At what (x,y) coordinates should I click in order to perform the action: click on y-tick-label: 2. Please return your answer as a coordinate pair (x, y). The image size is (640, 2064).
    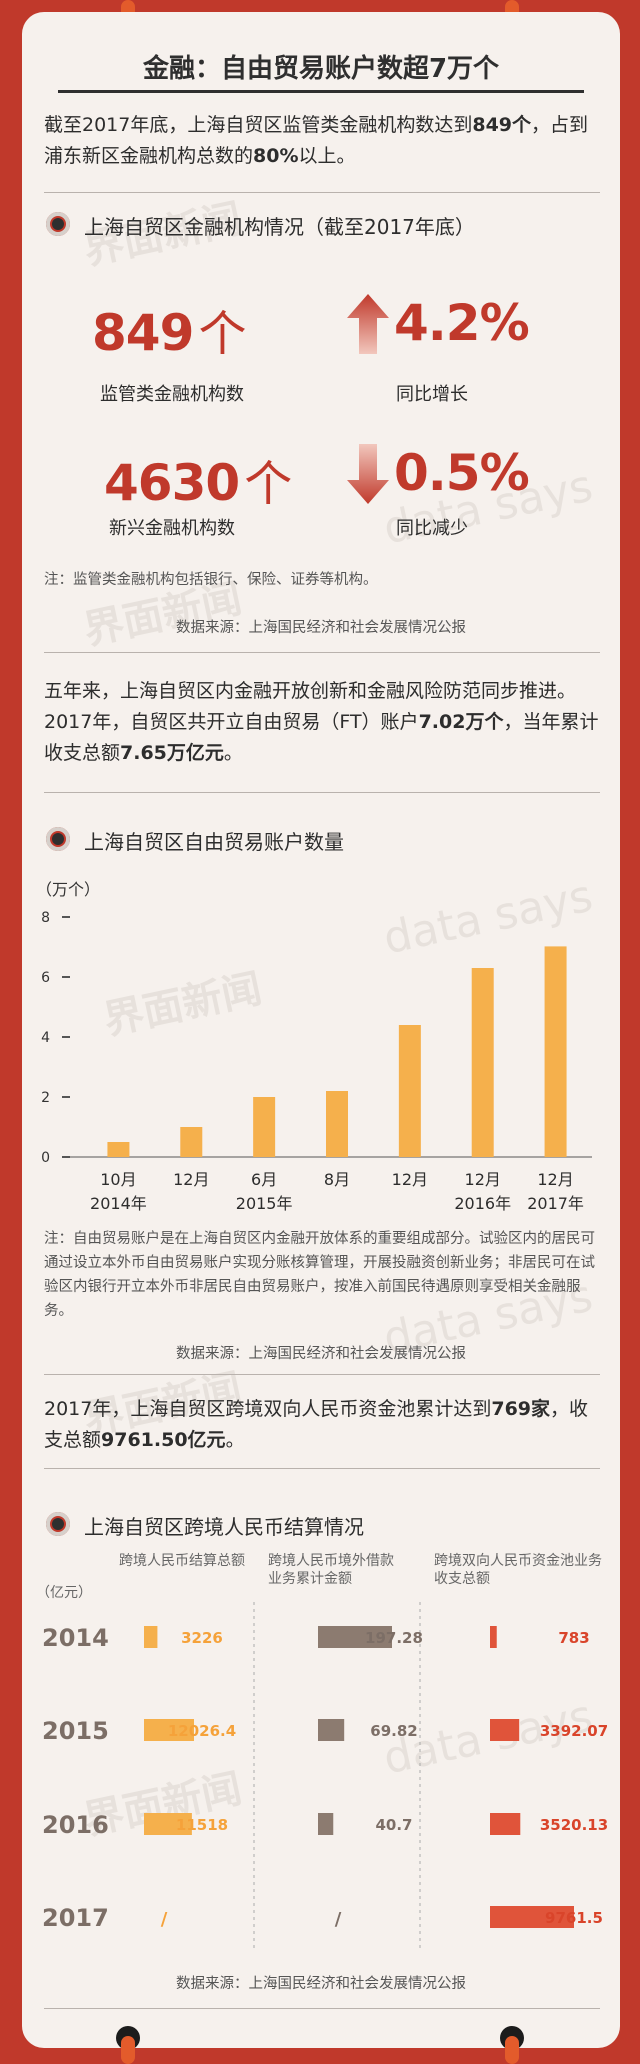
    Looking at the image, I should click on (45, 1098).